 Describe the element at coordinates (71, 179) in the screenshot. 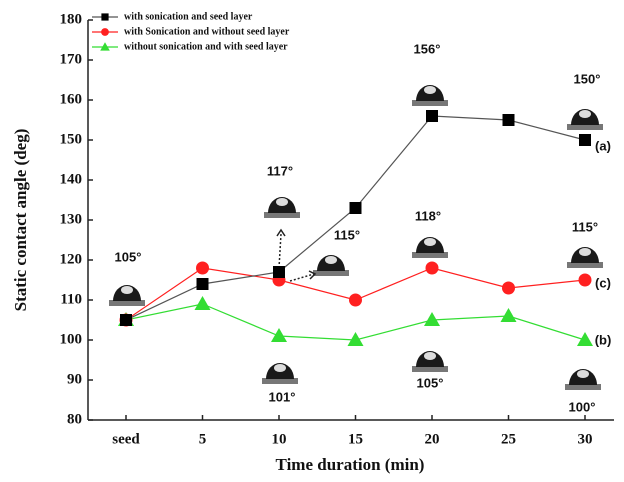

I see `y-tick-label: 140` at that location.